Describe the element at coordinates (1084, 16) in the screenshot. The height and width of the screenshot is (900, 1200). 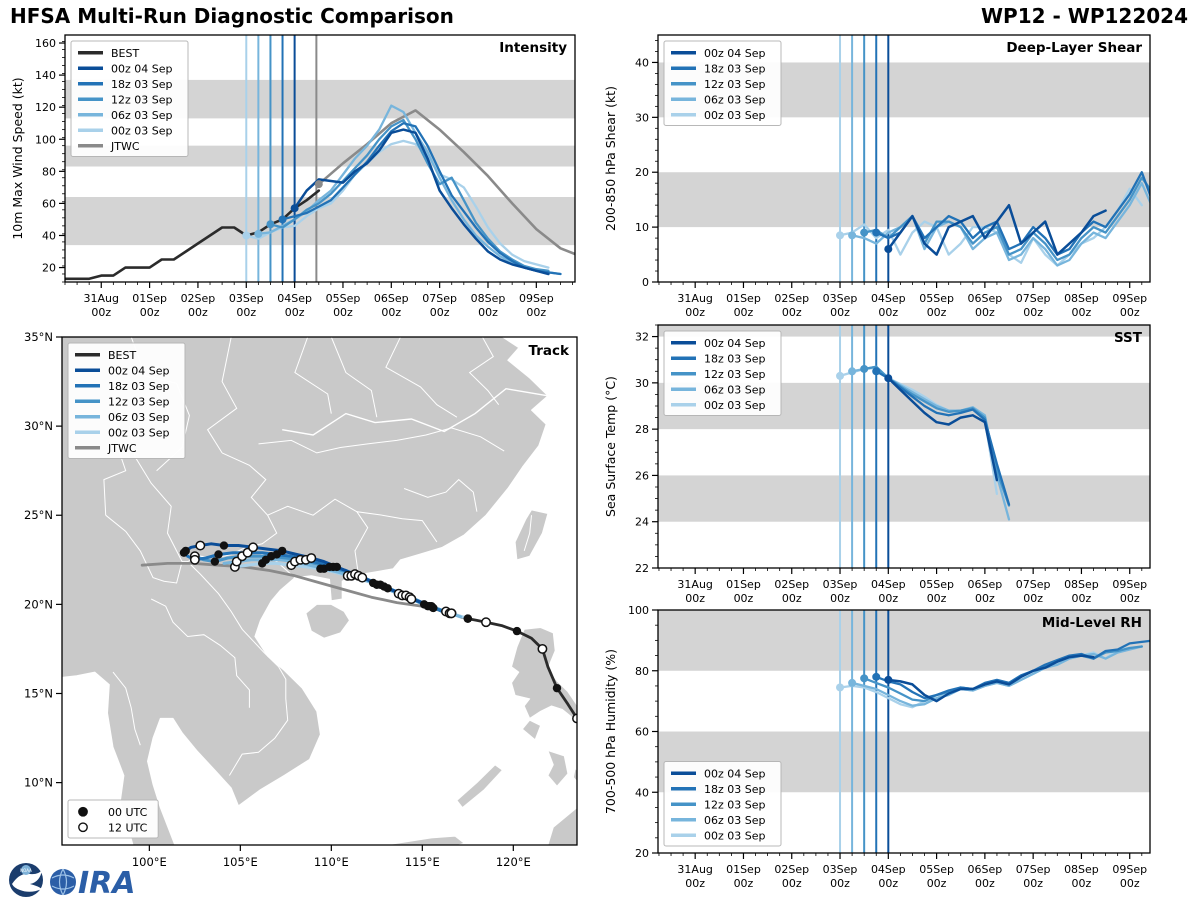
I see `storm-id: WP12 - WP122024` at that location.